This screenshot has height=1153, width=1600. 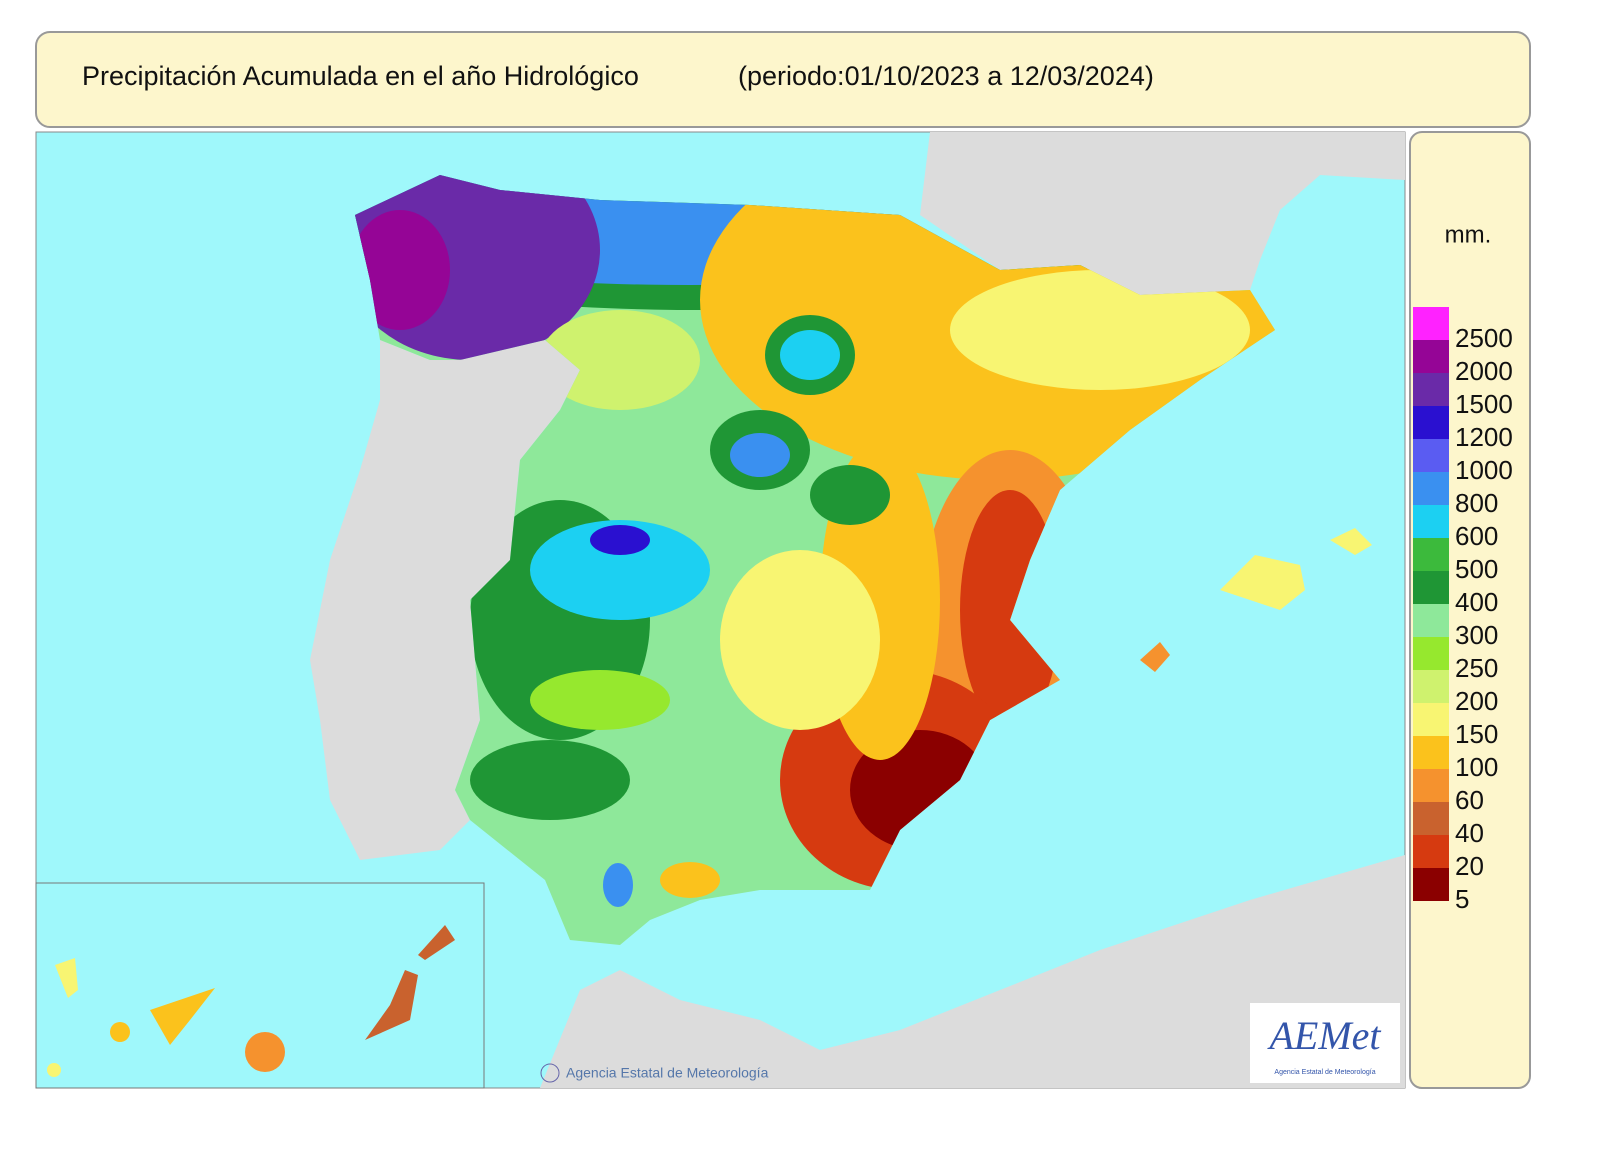 I want to click on fuerteventura, so click(x=391, y=1005).